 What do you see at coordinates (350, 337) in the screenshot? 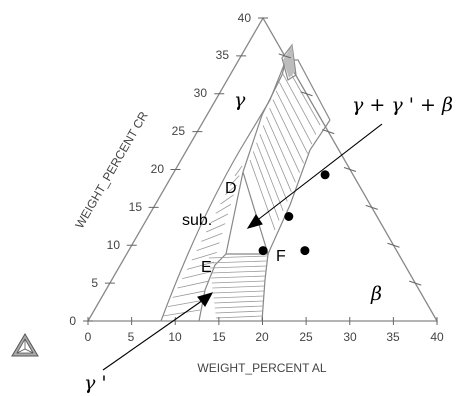
I see `bottom-tick-30: 30` at bounding box center [350, 337].